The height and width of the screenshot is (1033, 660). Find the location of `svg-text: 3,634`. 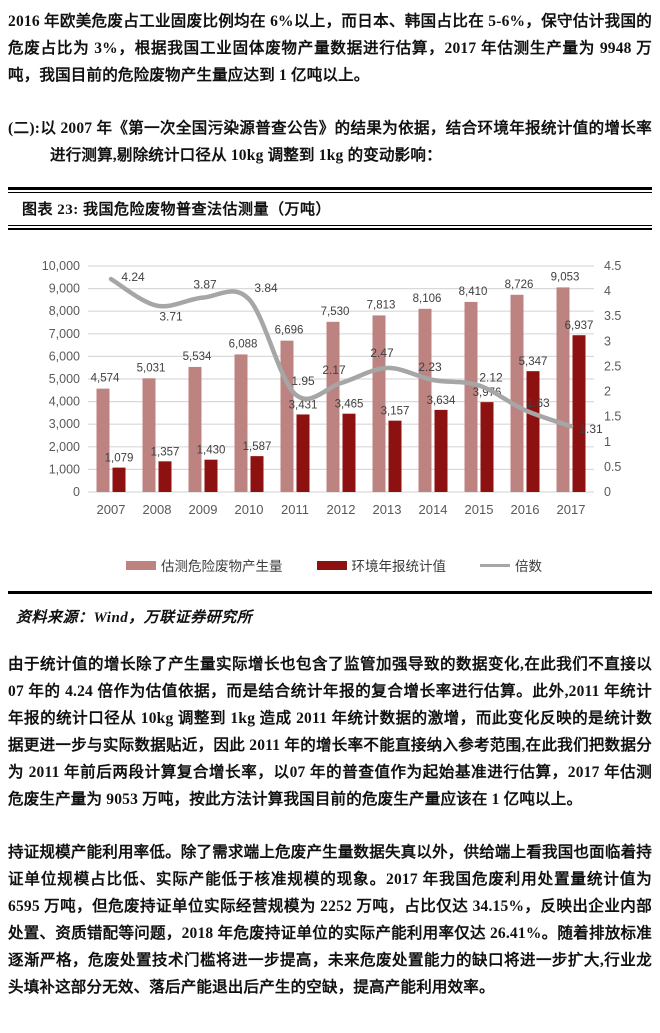

svg-text: 3,634 is located at coordinates (441, 401).